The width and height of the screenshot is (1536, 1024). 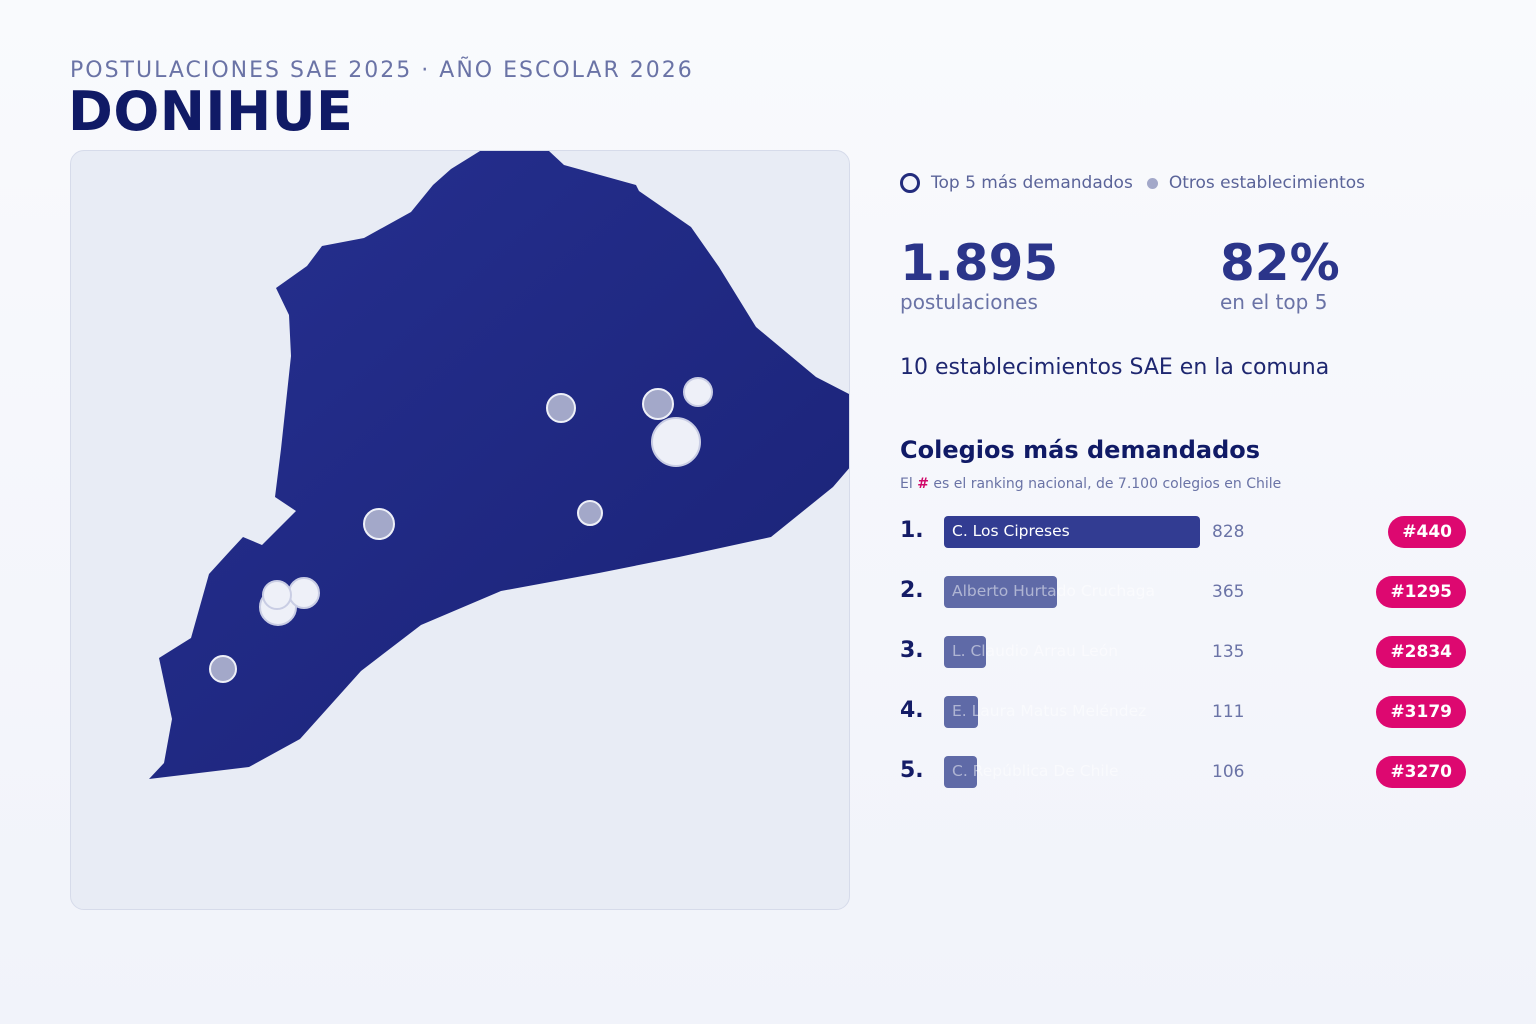 I want to click on national-rank-badge: #440, so click(x=1427, y=532).